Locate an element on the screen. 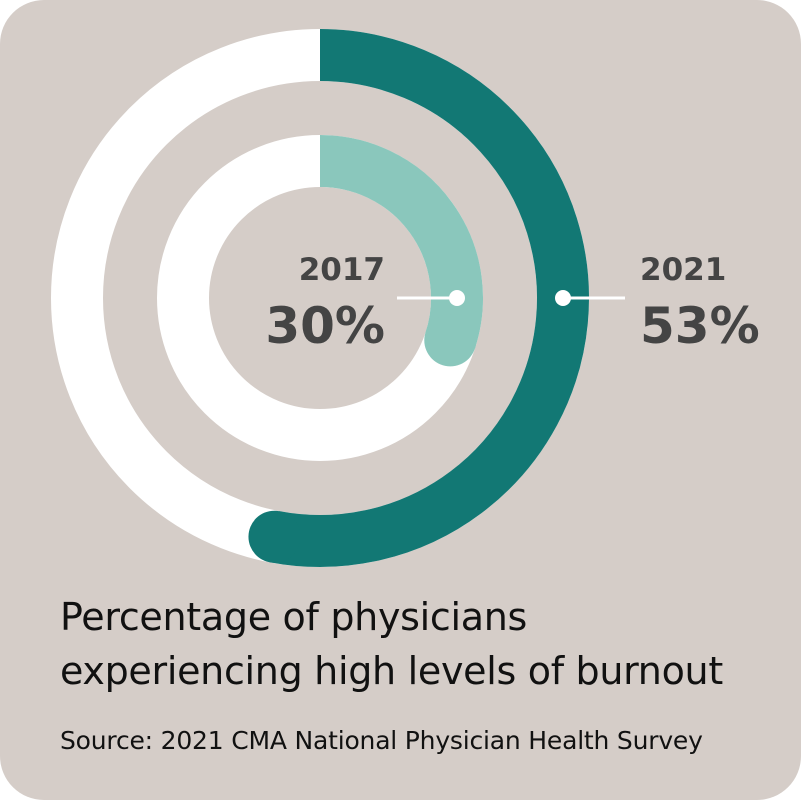 This screenshot has height=800, width=801. callout-dot-2021 is located at coordinates (563, 298).